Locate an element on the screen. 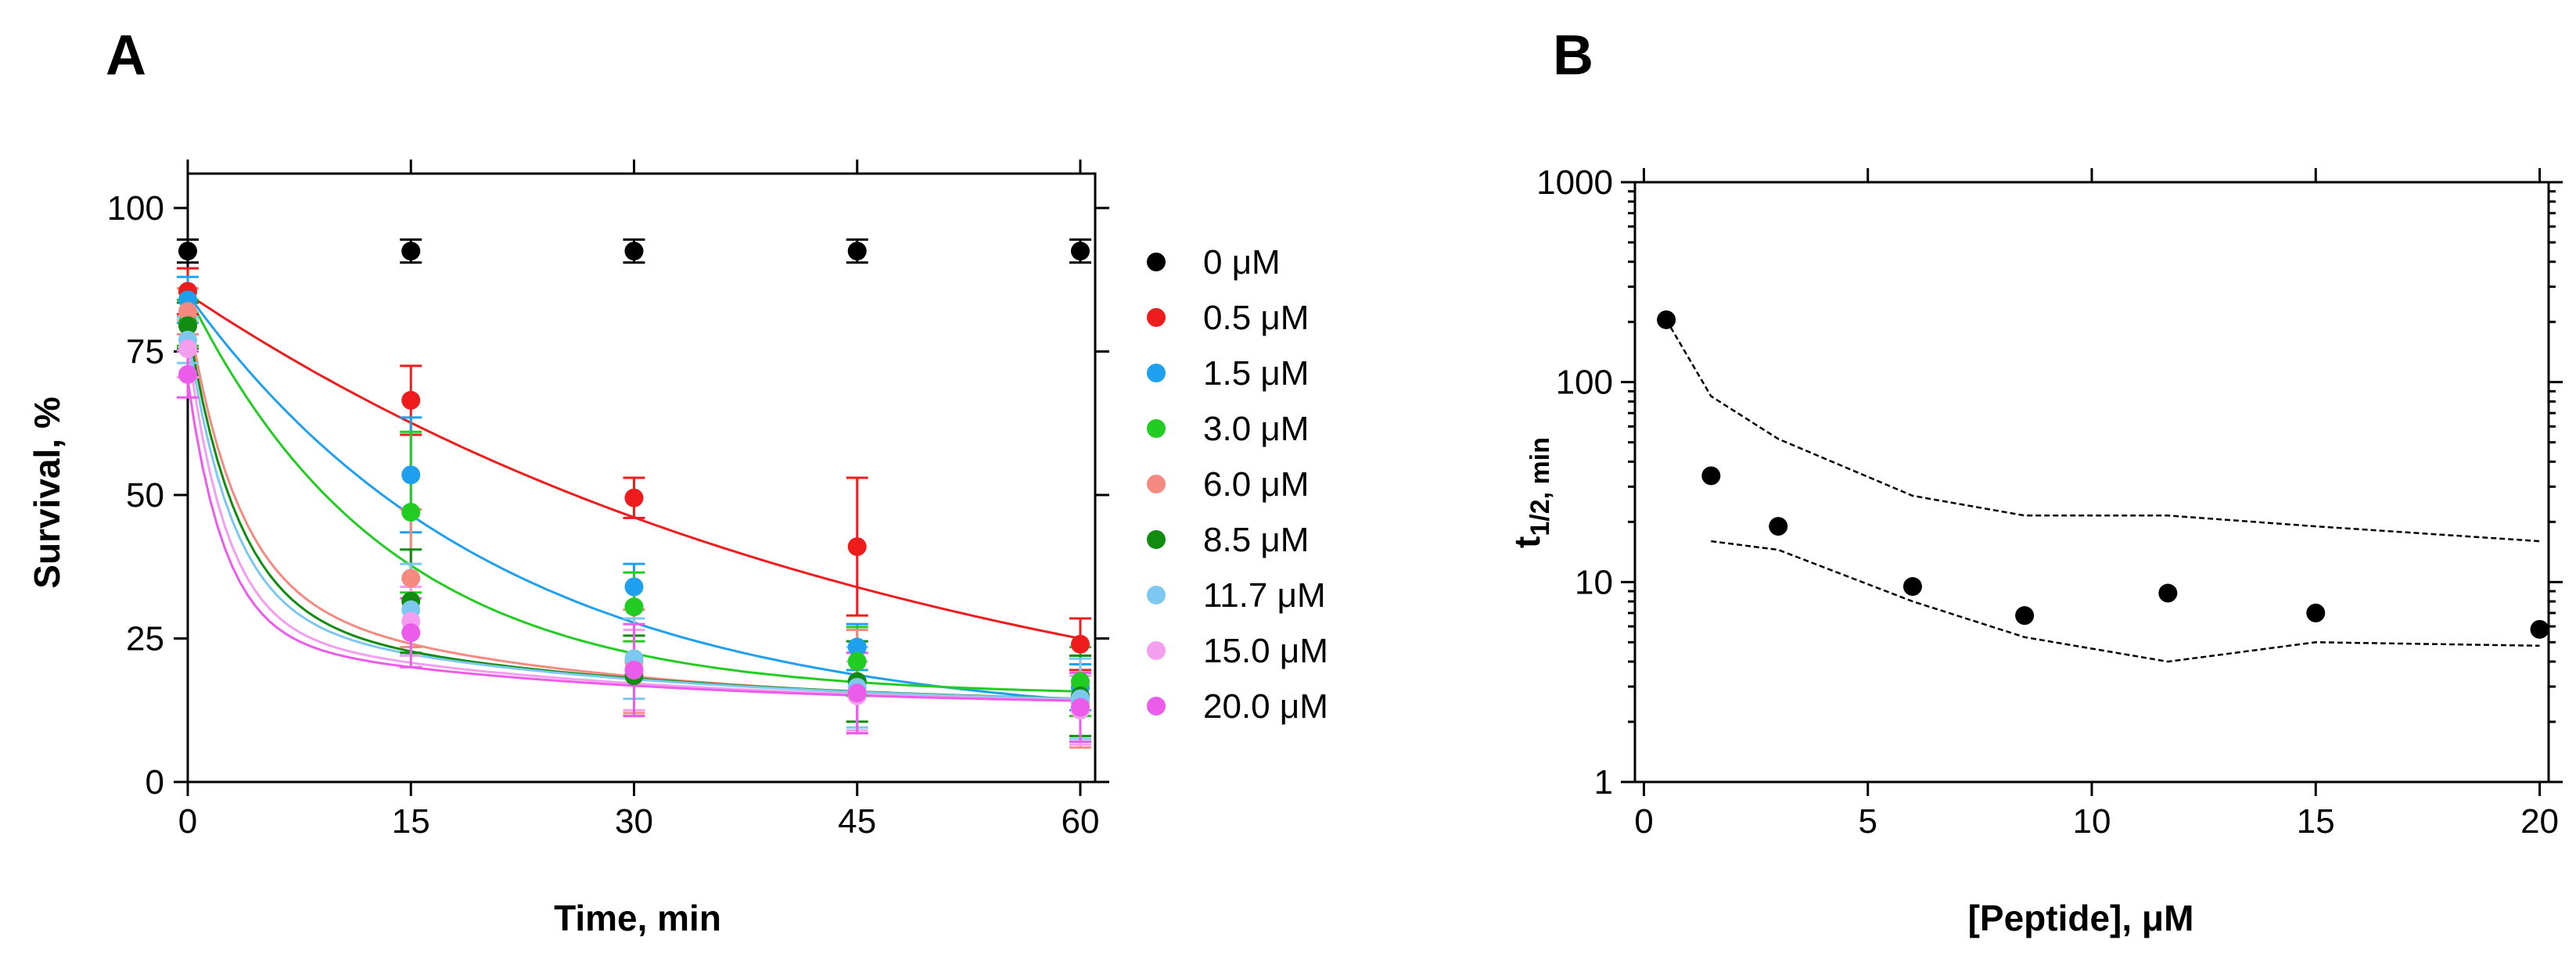  panel-b-y-tick-label: 100 is located at coordinates (1585, 383).